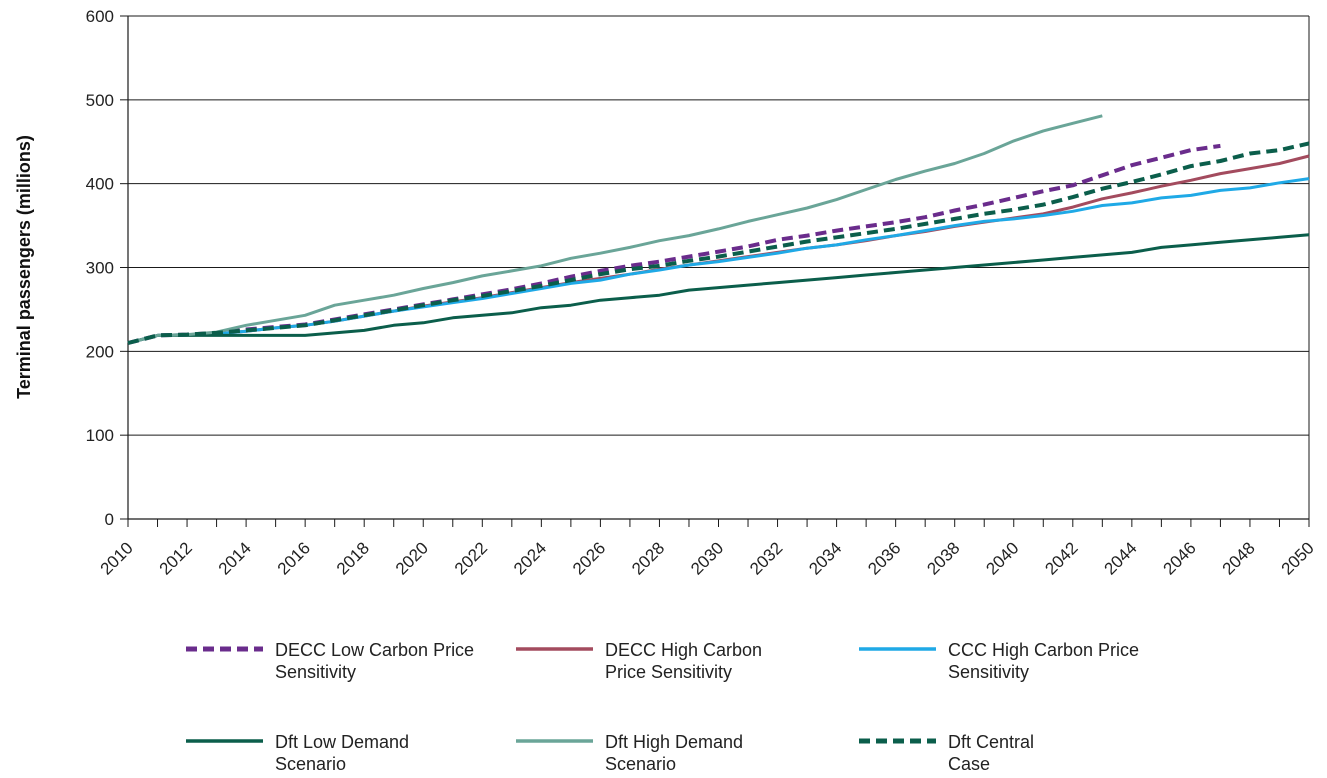  I want to click on legend-label-ccc-high-carbon-price-sensitivity: CCC High Carbon Price Sensitivity, so click(1043, 661).